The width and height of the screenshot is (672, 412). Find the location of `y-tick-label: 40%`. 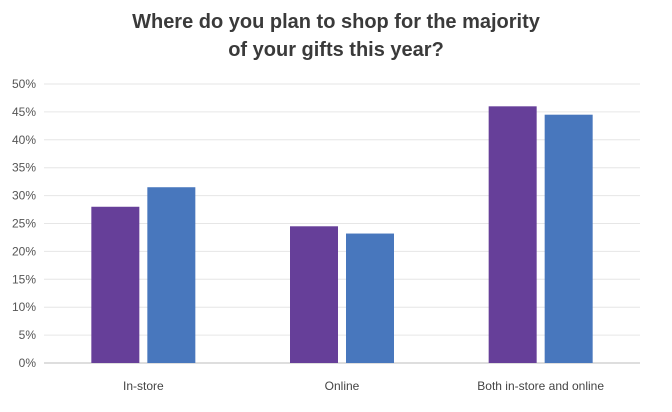

y-tick-label: 40% is located at coordinates (24, 140).